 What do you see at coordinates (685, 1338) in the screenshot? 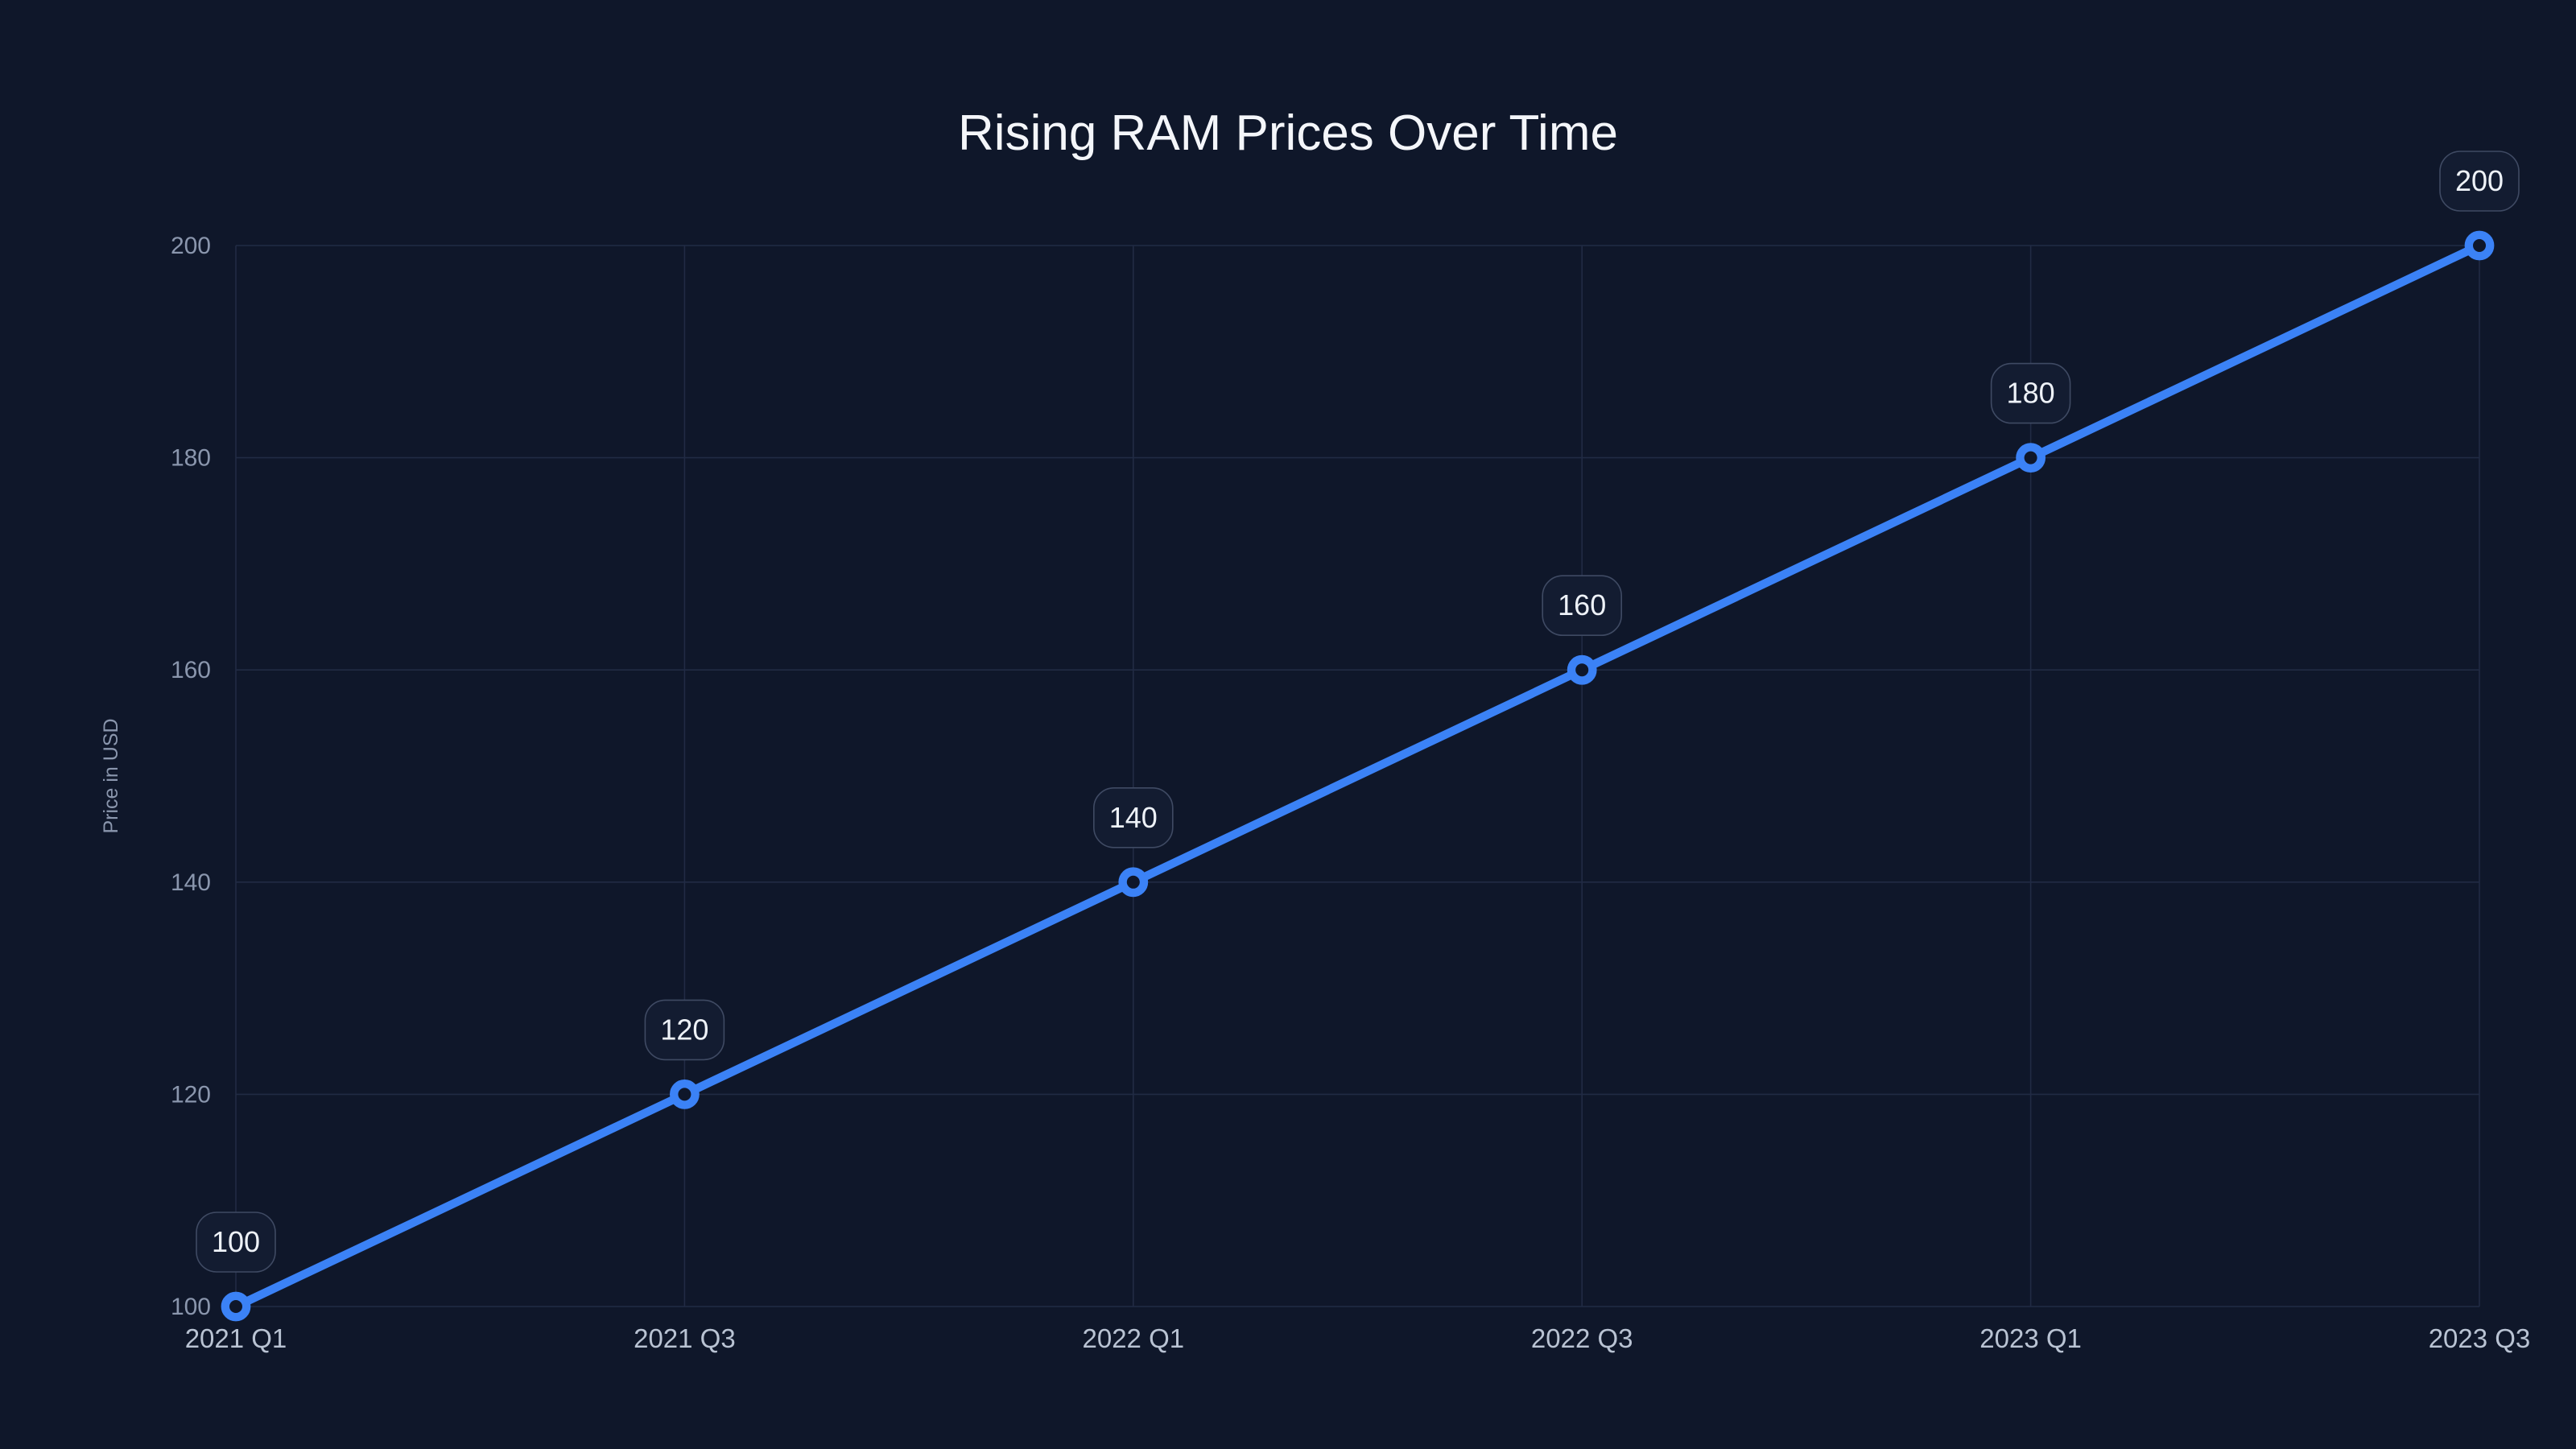
I see `x-axis-tick-label: 2021 Q3` at bounding box center [685, 1338].